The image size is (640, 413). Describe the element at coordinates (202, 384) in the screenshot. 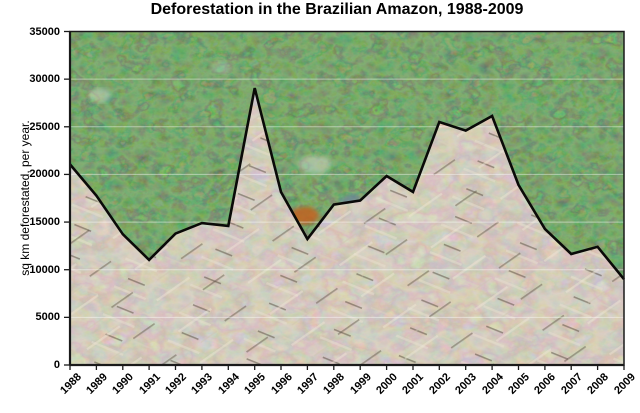

I see `x-tick-label: 1993` at that location.